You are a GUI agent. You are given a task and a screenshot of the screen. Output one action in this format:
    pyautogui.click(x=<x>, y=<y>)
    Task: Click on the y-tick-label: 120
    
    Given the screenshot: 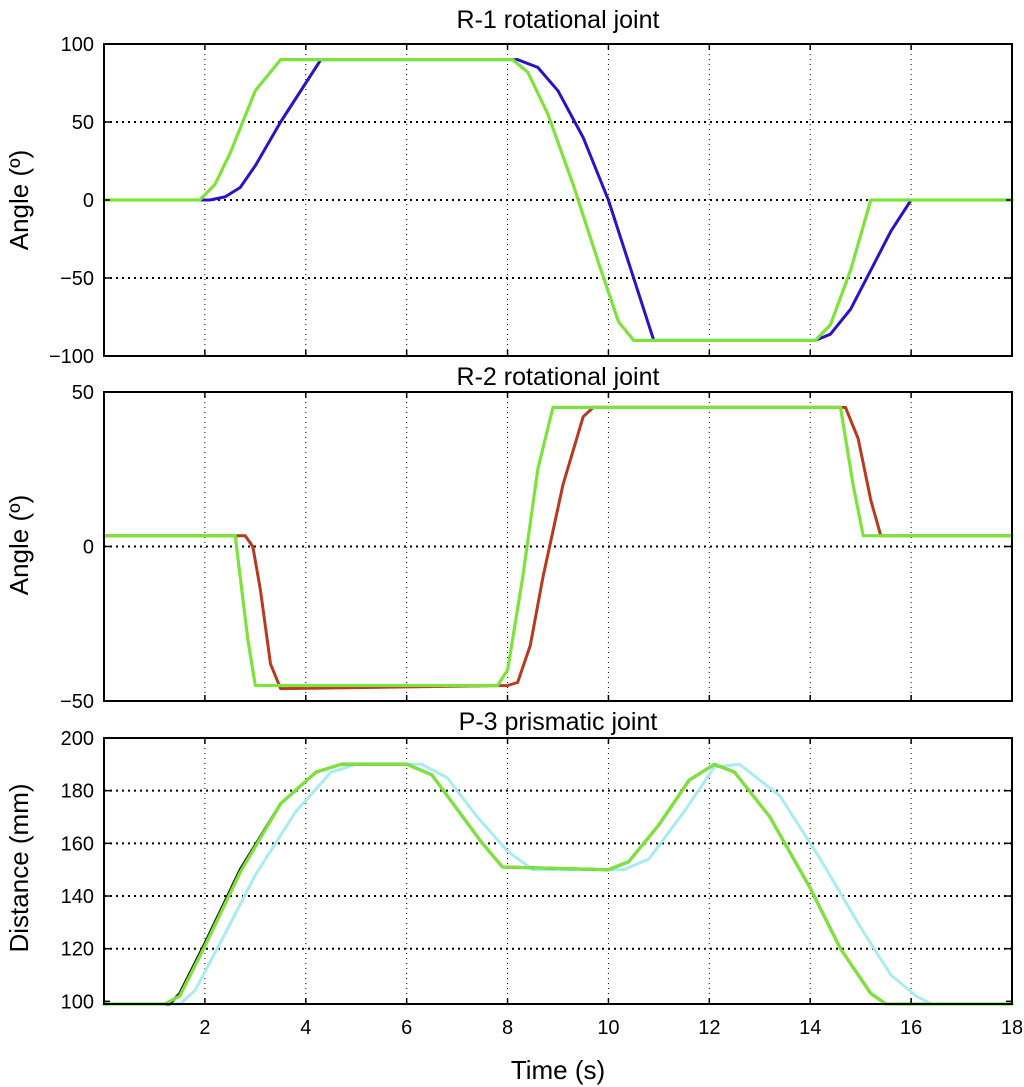 What is the action you would take?
    pyautogui.click(x=77, y=950)
    